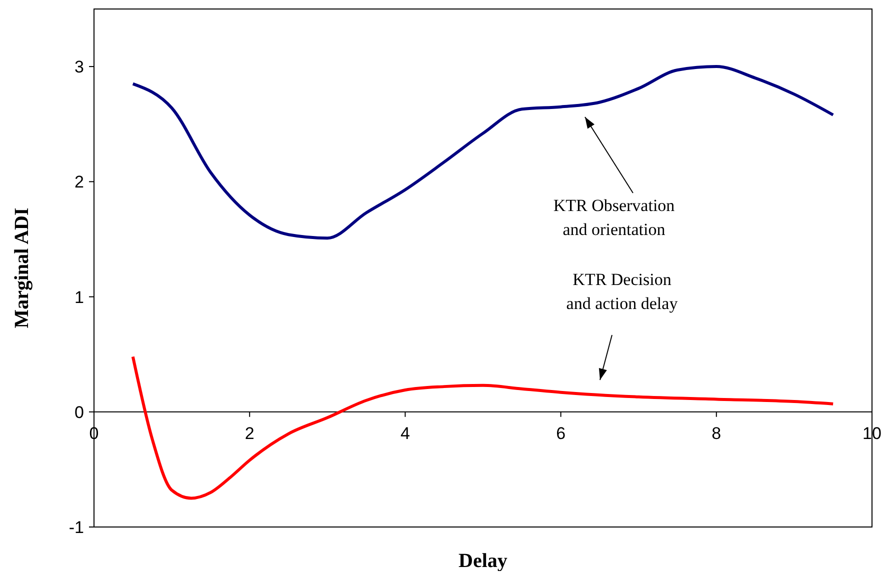 The image size is (886, 579). I want to click on x-tick-label: 6, so click(561, 433).